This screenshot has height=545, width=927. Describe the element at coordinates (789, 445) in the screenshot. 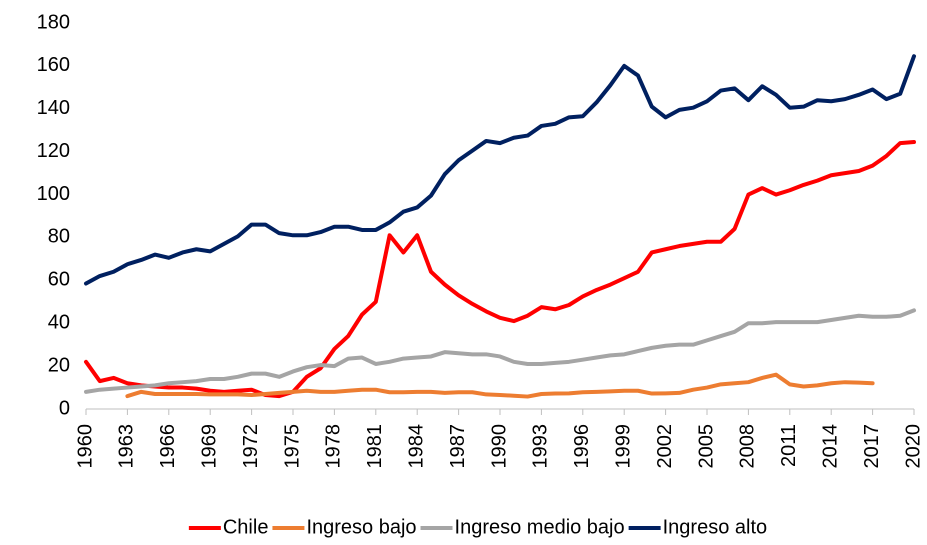

I see `x-tick-label: 2011` at that location.